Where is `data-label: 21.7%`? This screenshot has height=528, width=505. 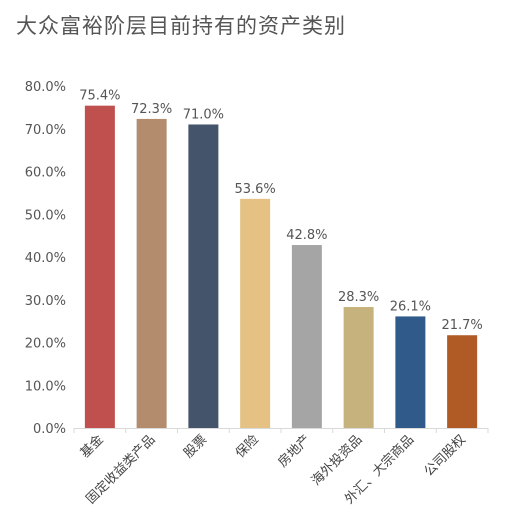
data-label: 21.7% is located at coordinates (461, 325).